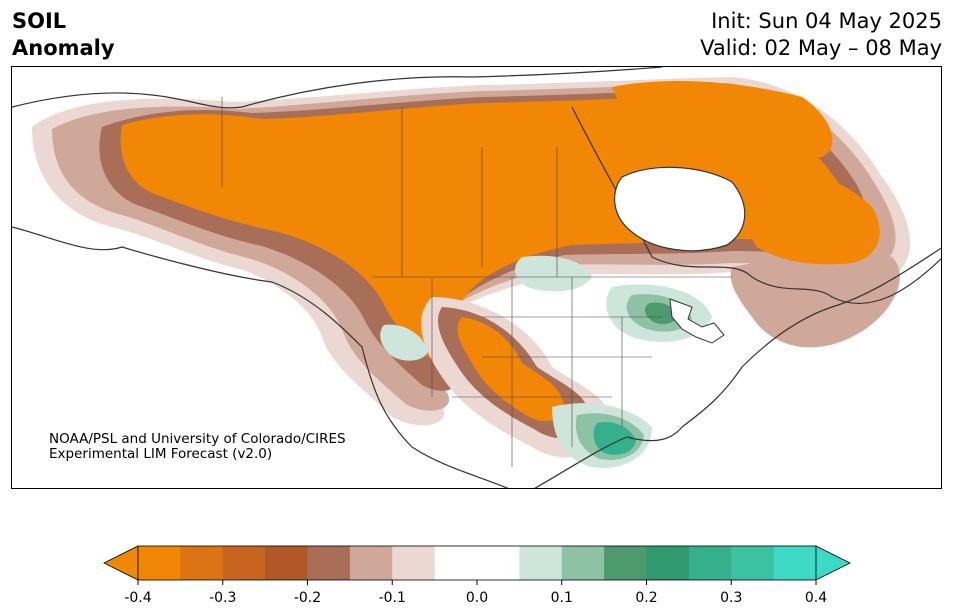  I want to click on colorbar: -0.4 -0.3 -0.2 -0.1 0.0 0.1 0.2 0.3 0.4, so click(477, 575).